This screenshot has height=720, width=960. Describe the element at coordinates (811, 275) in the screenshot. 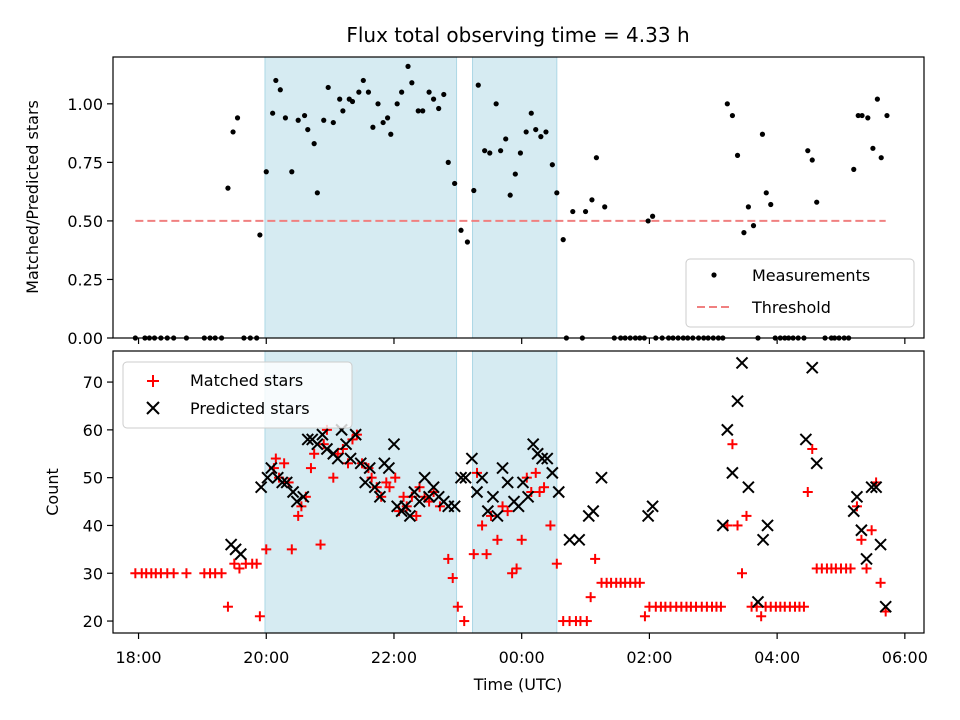

I see `legend-measurements-label: Measurements` at that location.